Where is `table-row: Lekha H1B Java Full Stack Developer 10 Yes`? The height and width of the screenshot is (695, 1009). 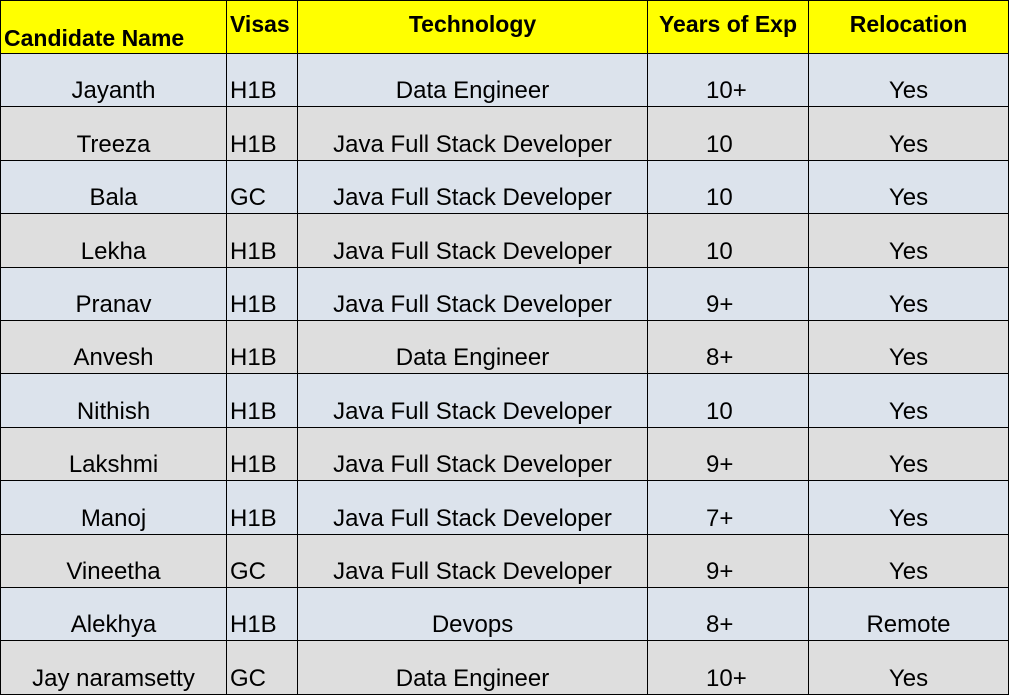 table-row: Lekha H1B Java Full Stack Developer 10 Yes is located at coordinates (504, 240).